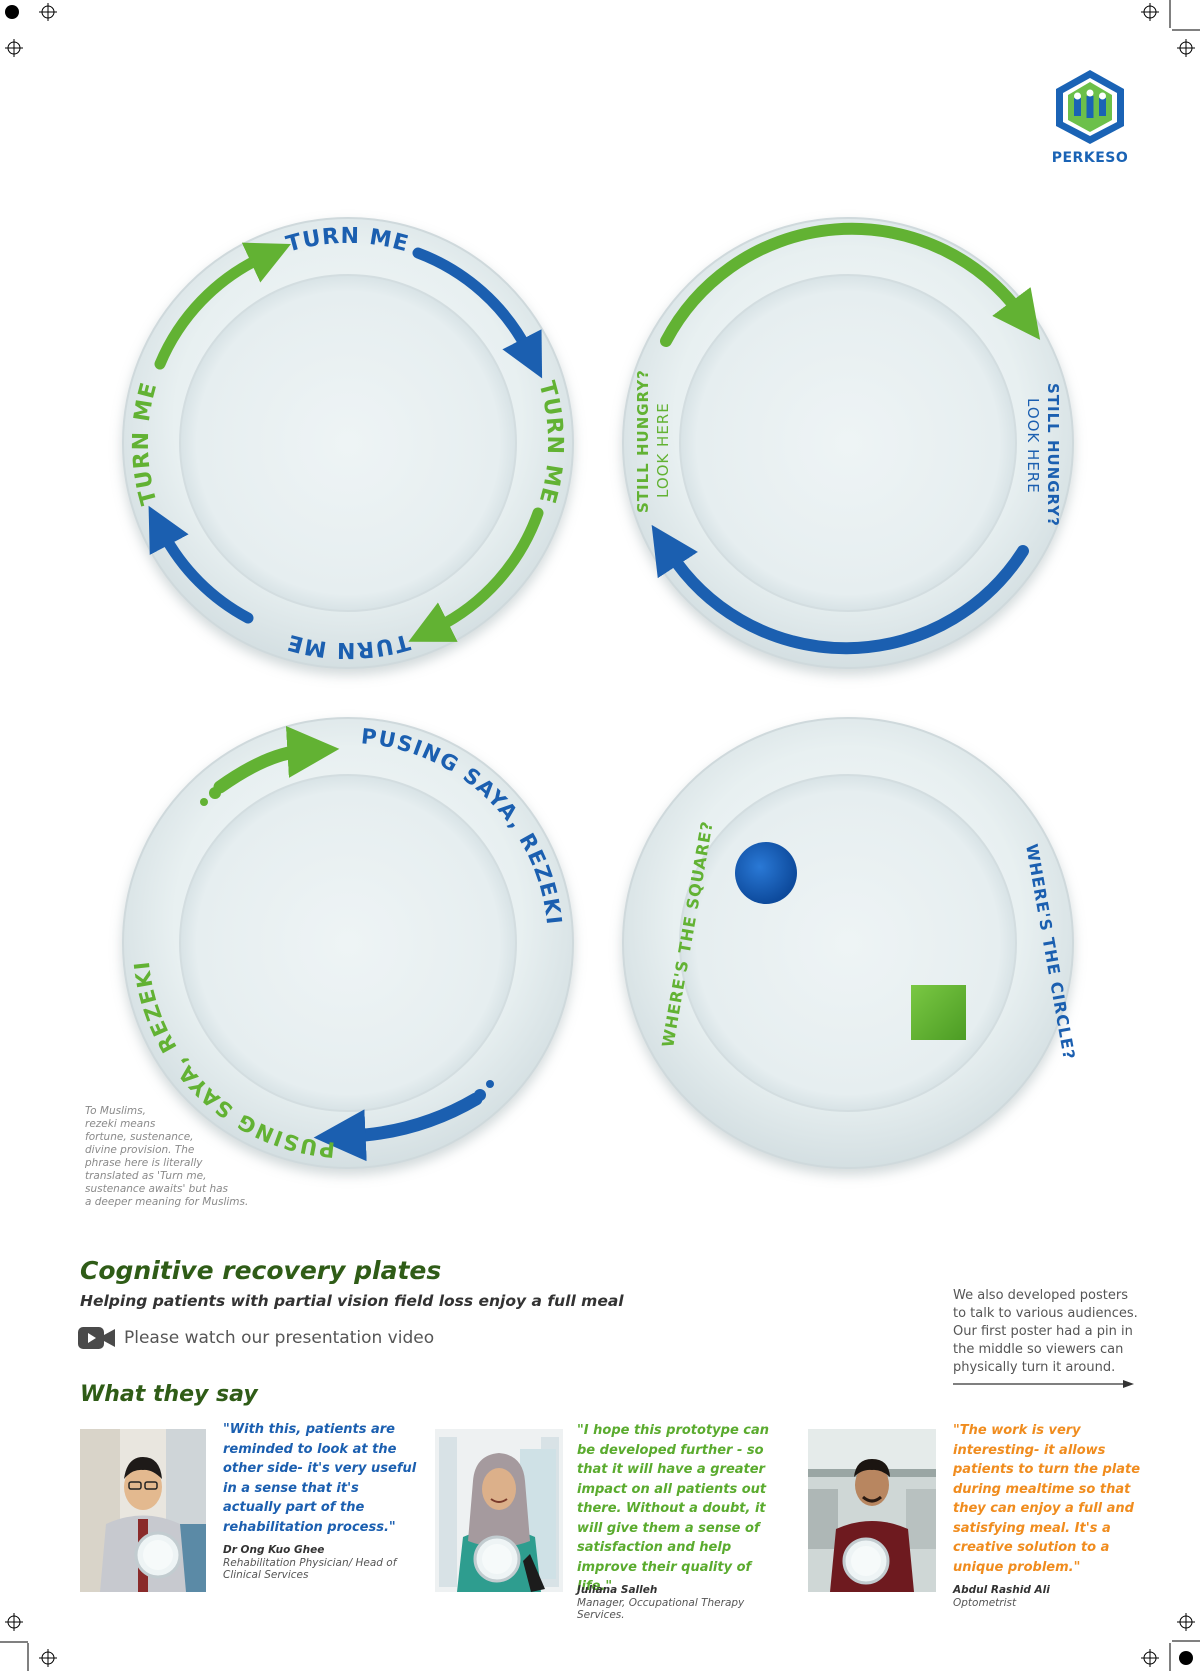 This screenshot has height=1671, width=1200. What do you see at coordinates (274, 1550) in the screenshot?
I see `author-name-1: Dr Ong Kuo Ghee` at bounding box center [274, 1550].